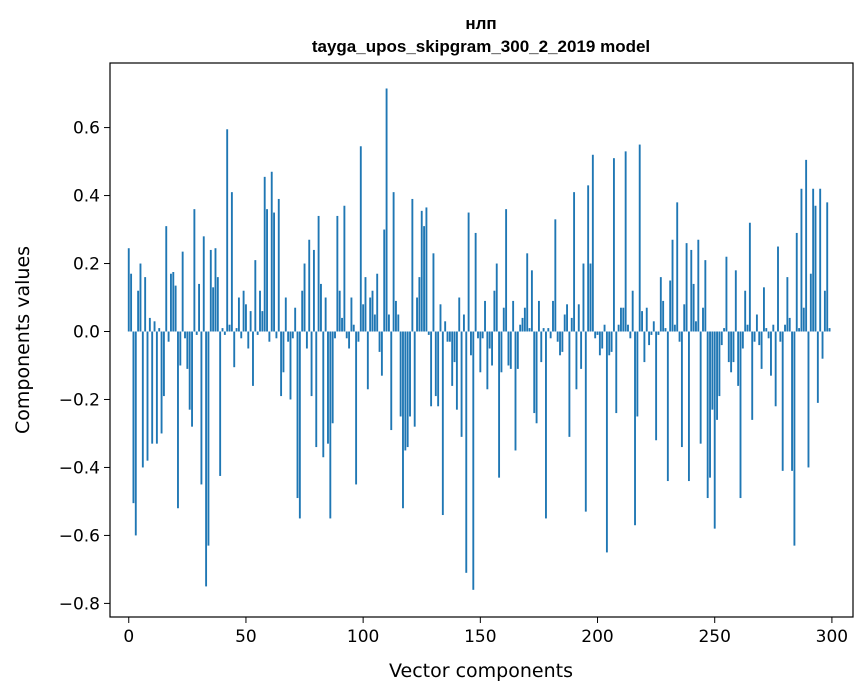  Describe the element at coordinates (363, 637) in the screenshot. I see `x-tick-label: 100` at that location.